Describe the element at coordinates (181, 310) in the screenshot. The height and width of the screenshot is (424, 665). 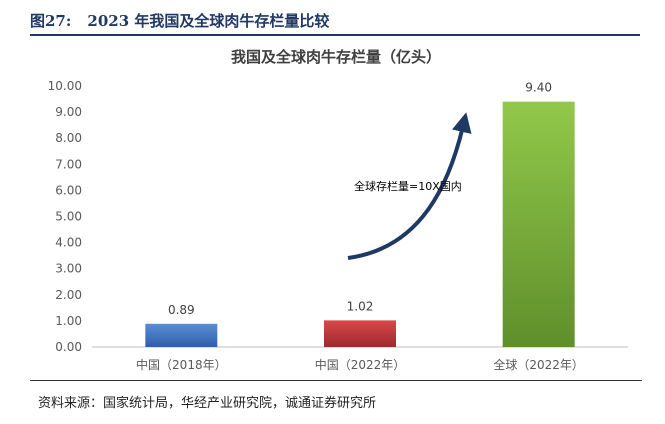
I see `data-label: 0.89` at that location.